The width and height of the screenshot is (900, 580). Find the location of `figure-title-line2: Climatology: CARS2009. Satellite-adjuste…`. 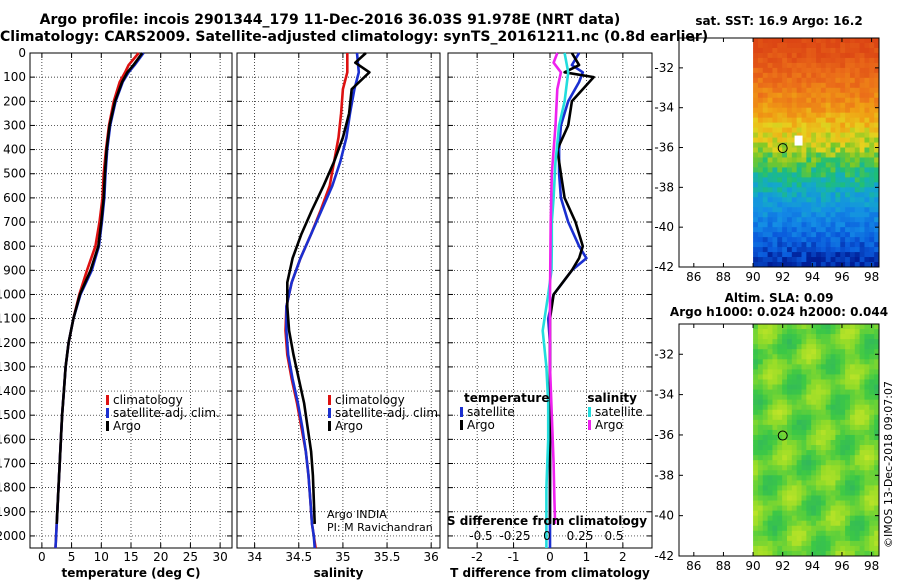

figure-title-line2: Climatology: CARS2009. Satellite-adjuste… is located at coordinates (354, 37).